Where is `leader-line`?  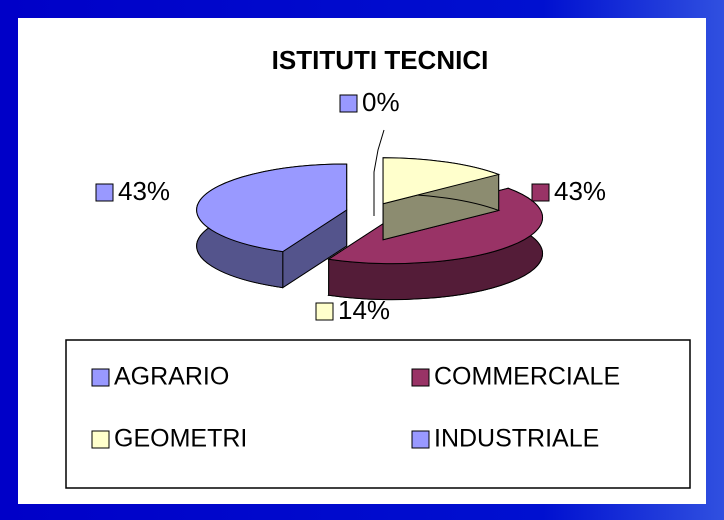
leader-line is located at coordinates (379, 172).